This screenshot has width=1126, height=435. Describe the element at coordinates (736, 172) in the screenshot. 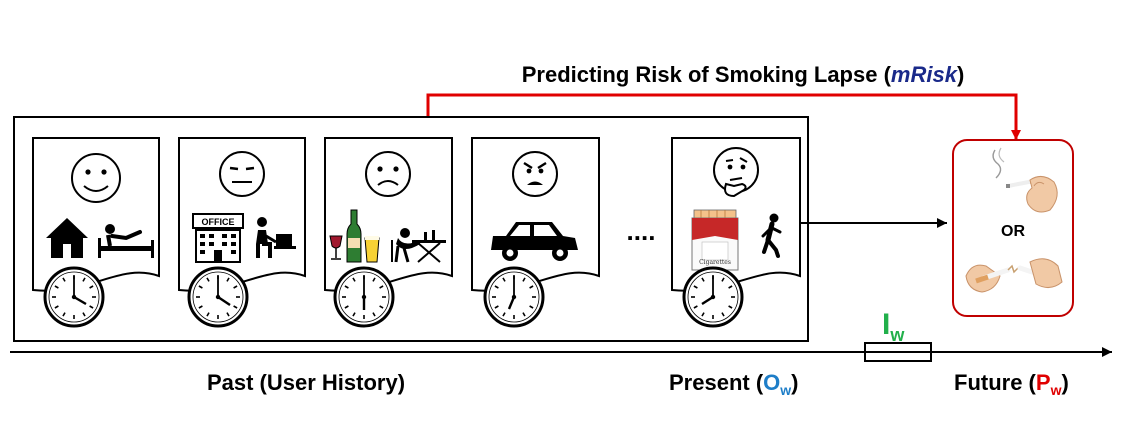

I see `thinking-face-icon` at that location.